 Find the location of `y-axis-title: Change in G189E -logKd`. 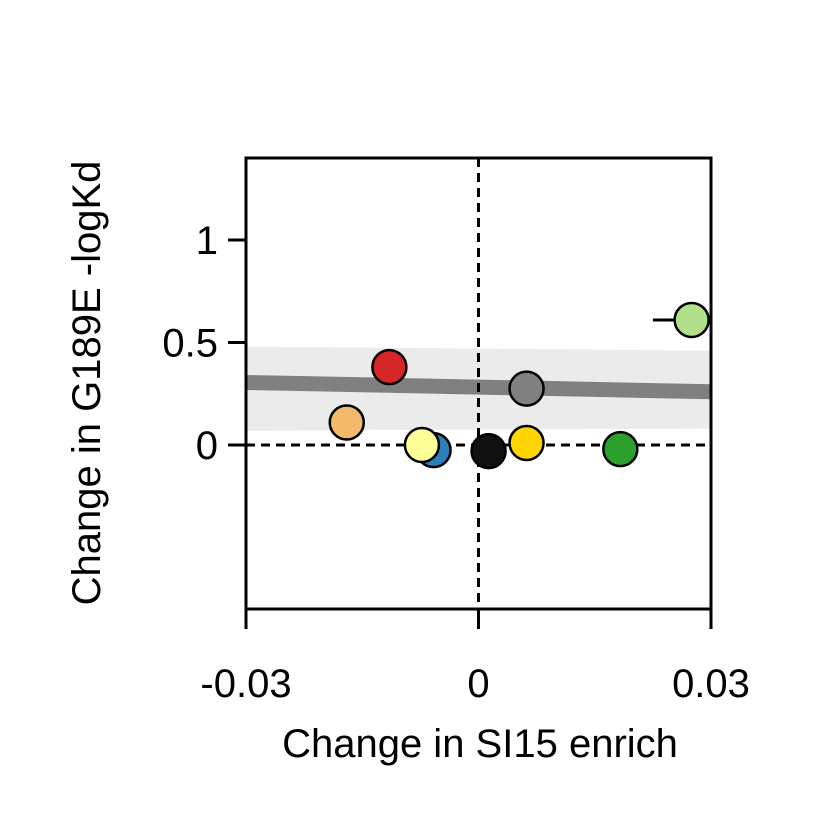

y-axis-title: Change in G189E -logKd is located at coordinates (87, 383).